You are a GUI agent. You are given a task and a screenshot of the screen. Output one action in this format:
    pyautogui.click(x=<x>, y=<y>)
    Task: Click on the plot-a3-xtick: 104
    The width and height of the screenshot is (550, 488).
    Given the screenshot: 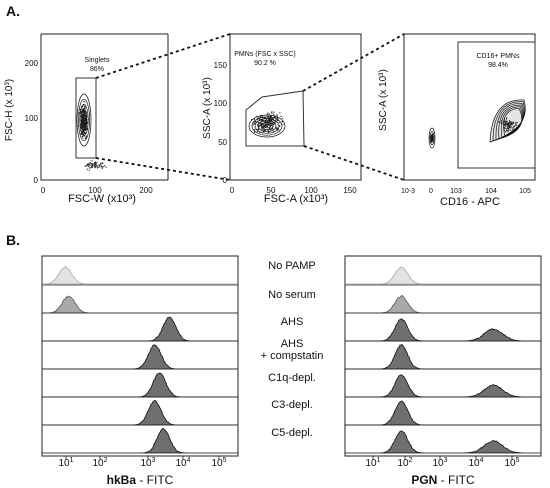 What is the action you would take?
    pyautogui.click(x=491, y=191)
    